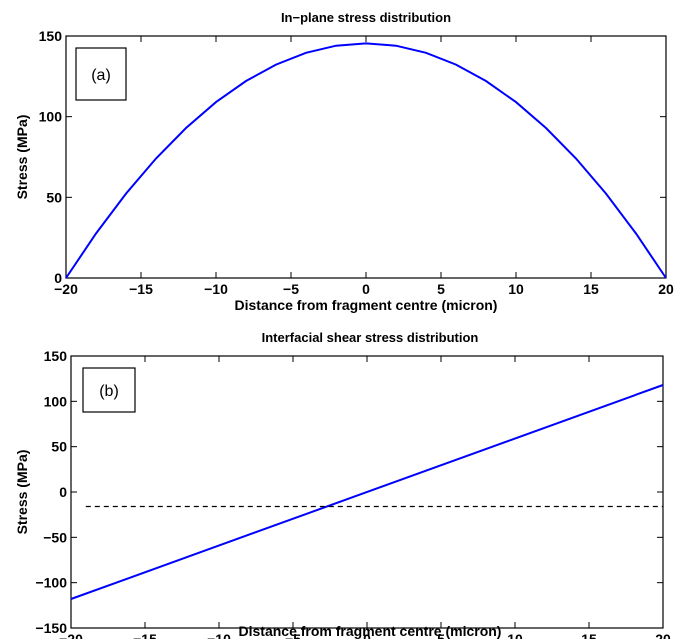 This screenshot has width=686, height=639. What do you see at coordinates (56, 401) in the screenshot?
I see `panel-b-ytick-label: 100` at bounding box center [56, 401].